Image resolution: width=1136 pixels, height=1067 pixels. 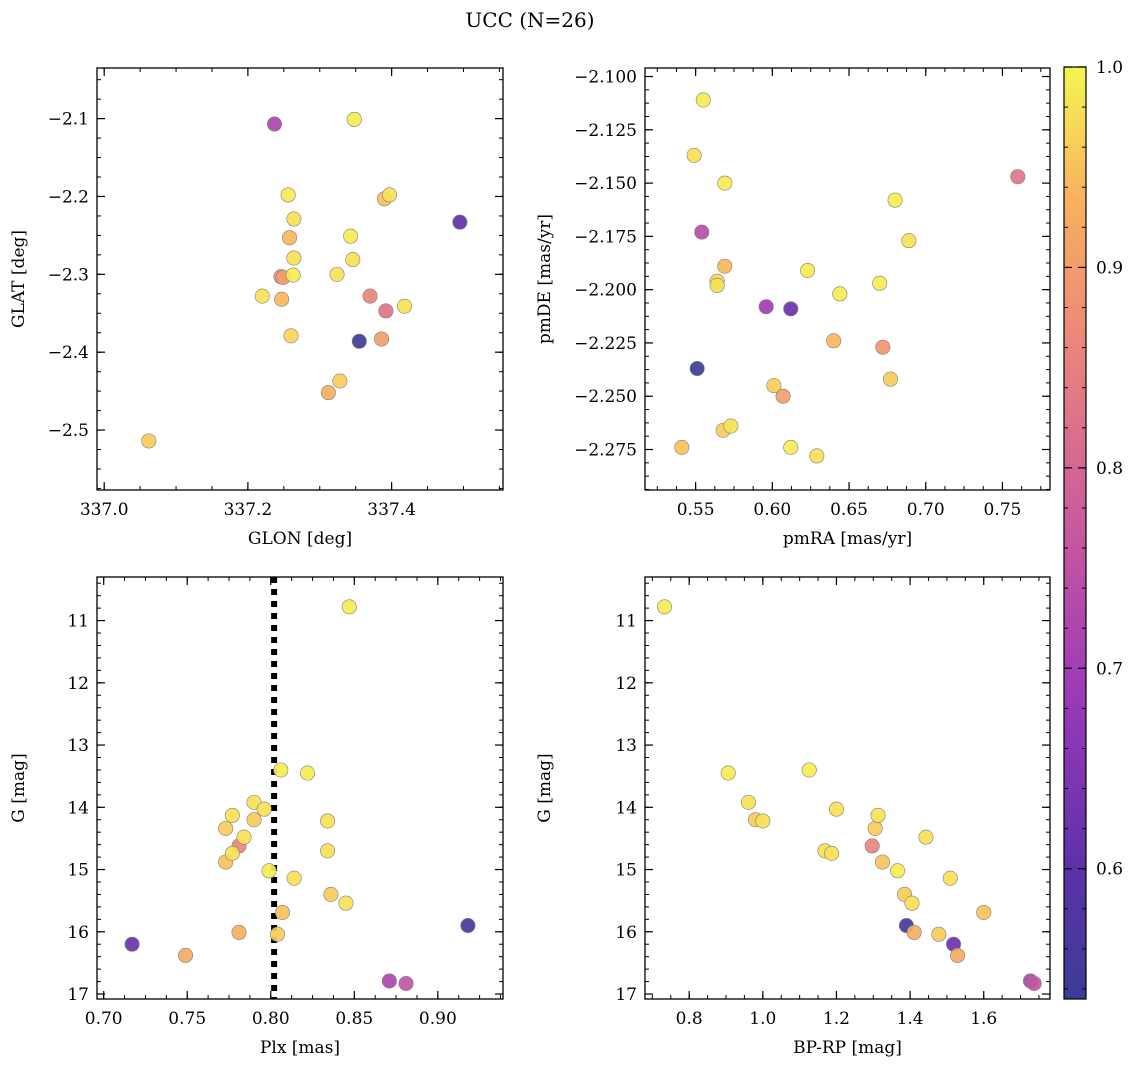 I want to click on colorbar-tick-label: 0.6, so click(x=1109, y=870).